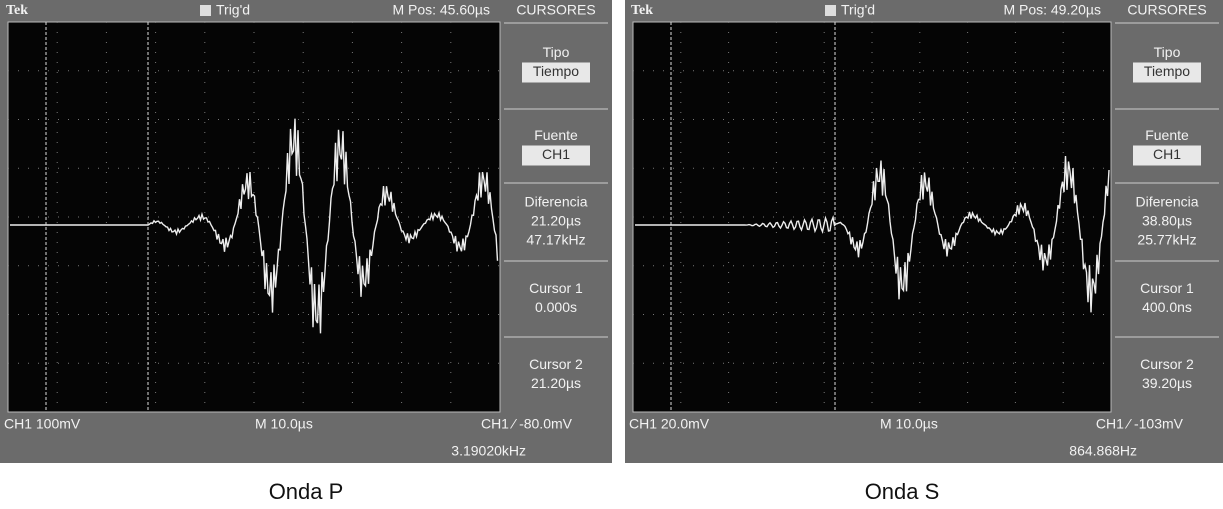  I want to click on waveform, so click(872, 234).